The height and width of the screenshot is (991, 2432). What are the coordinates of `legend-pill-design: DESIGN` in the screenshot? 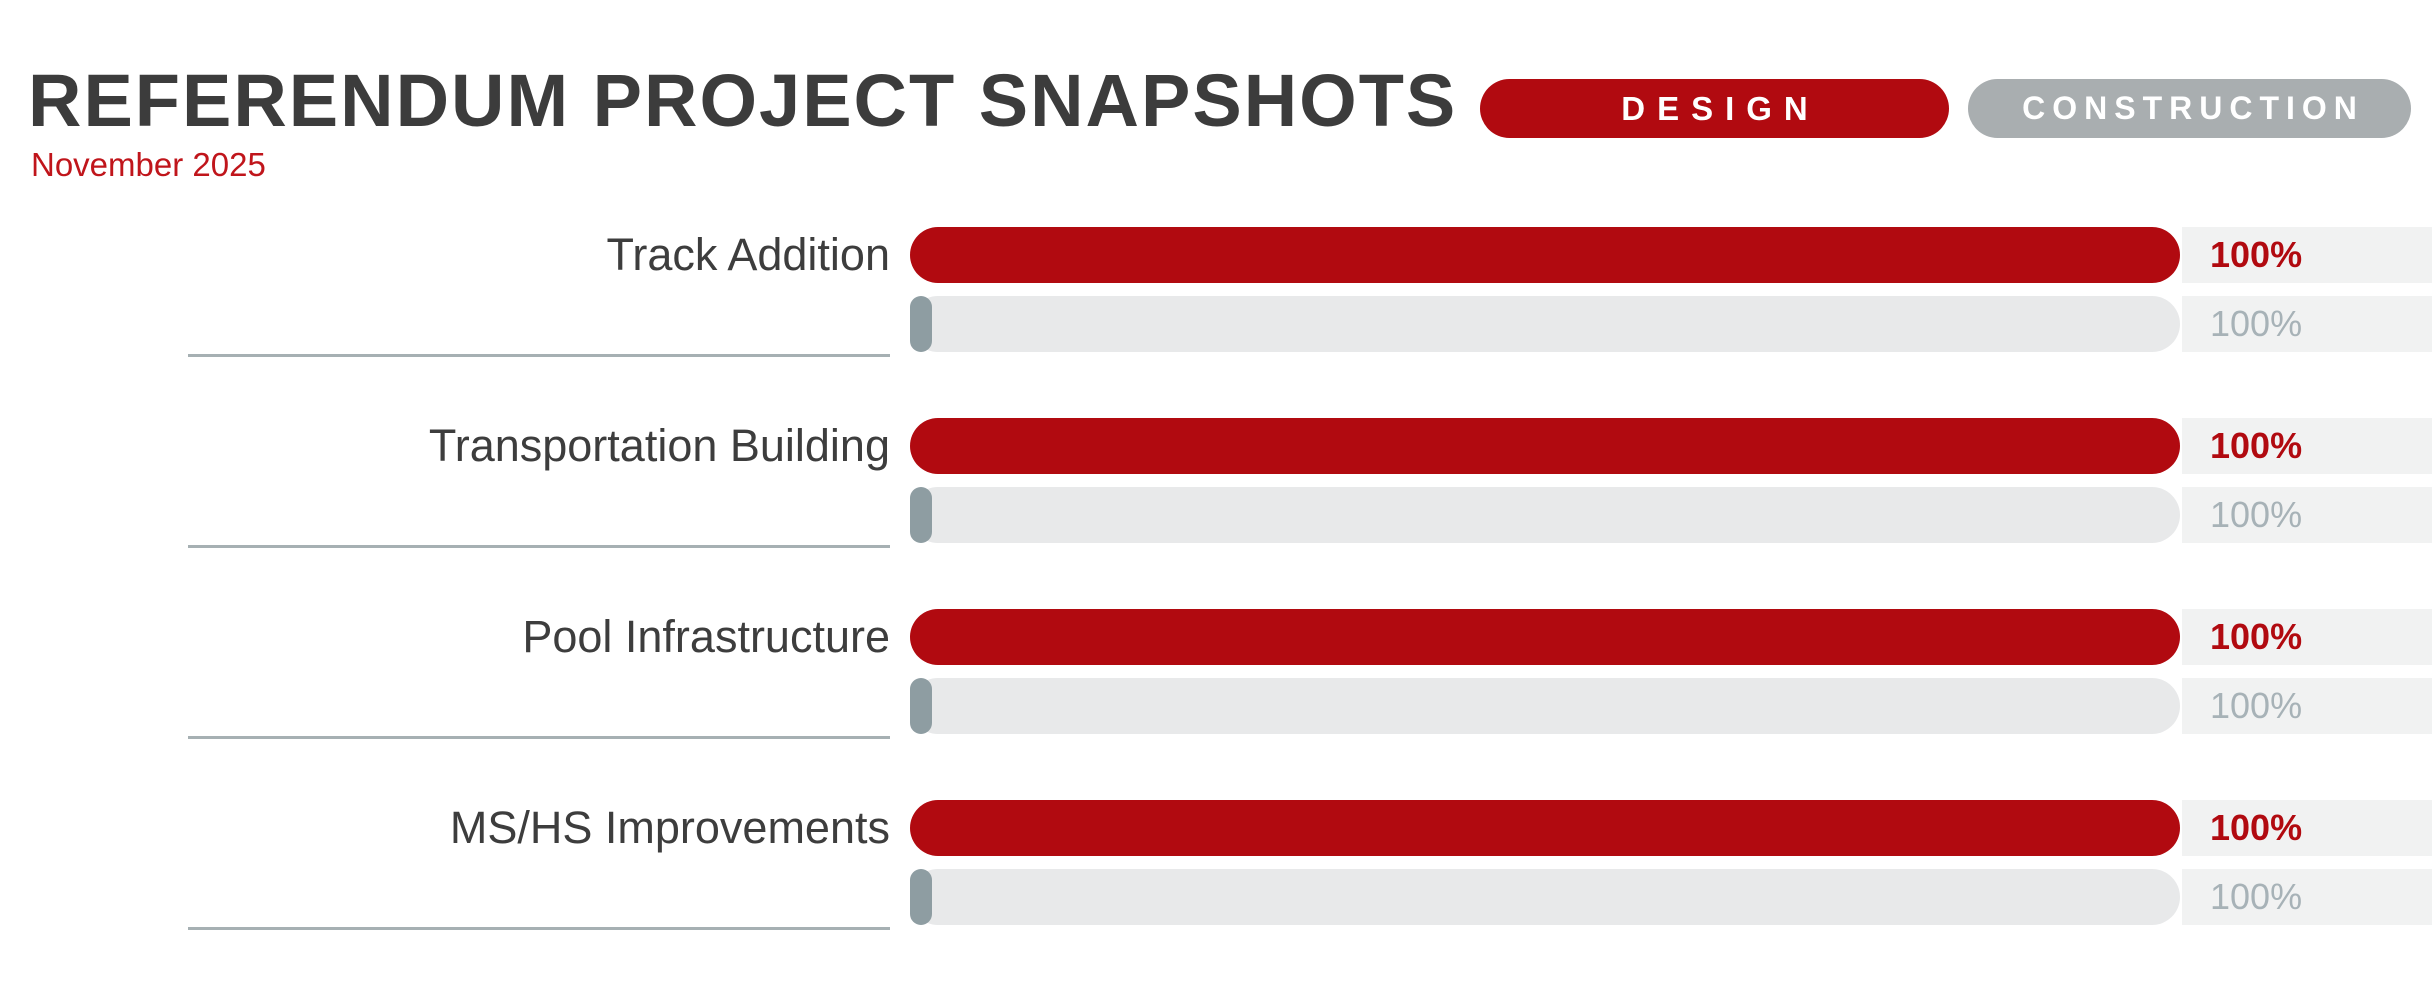 It's located at (1714, 108).